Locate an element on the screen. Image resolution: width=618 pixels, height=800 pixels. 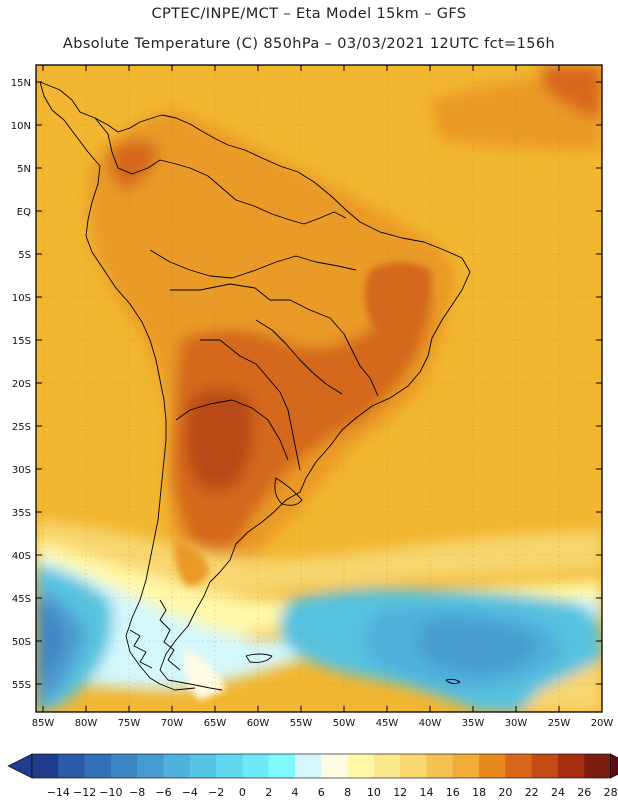
lat-label: 40S is located at coordinates (21, 556).